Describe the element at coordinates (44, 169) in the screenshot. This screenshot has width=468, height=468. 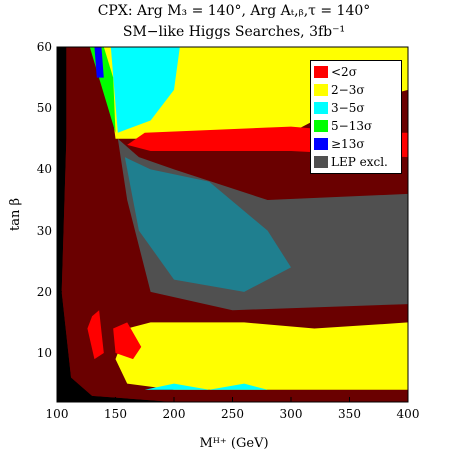
I see `y-tick-label: 40` at that location.